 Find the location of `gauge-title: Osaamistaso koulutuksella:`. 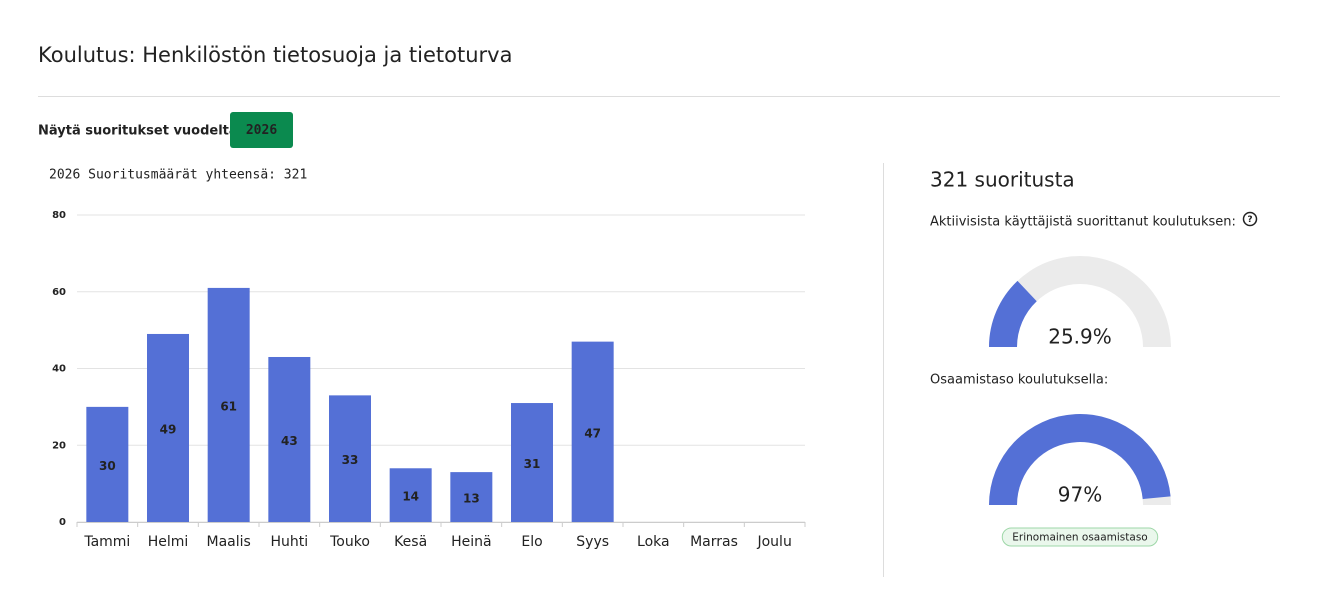

gauge-title: Osaamistaso koulutuksella: is located at coordinates (1019, 380).